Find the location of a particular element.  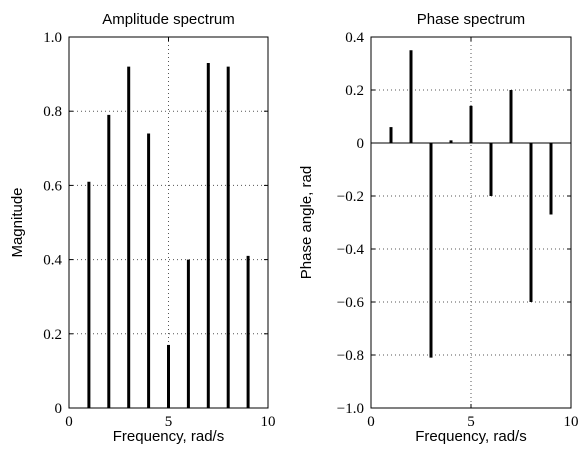

amplitude-ytick-label-4: 0.8 is located at coordinates (52, 112).